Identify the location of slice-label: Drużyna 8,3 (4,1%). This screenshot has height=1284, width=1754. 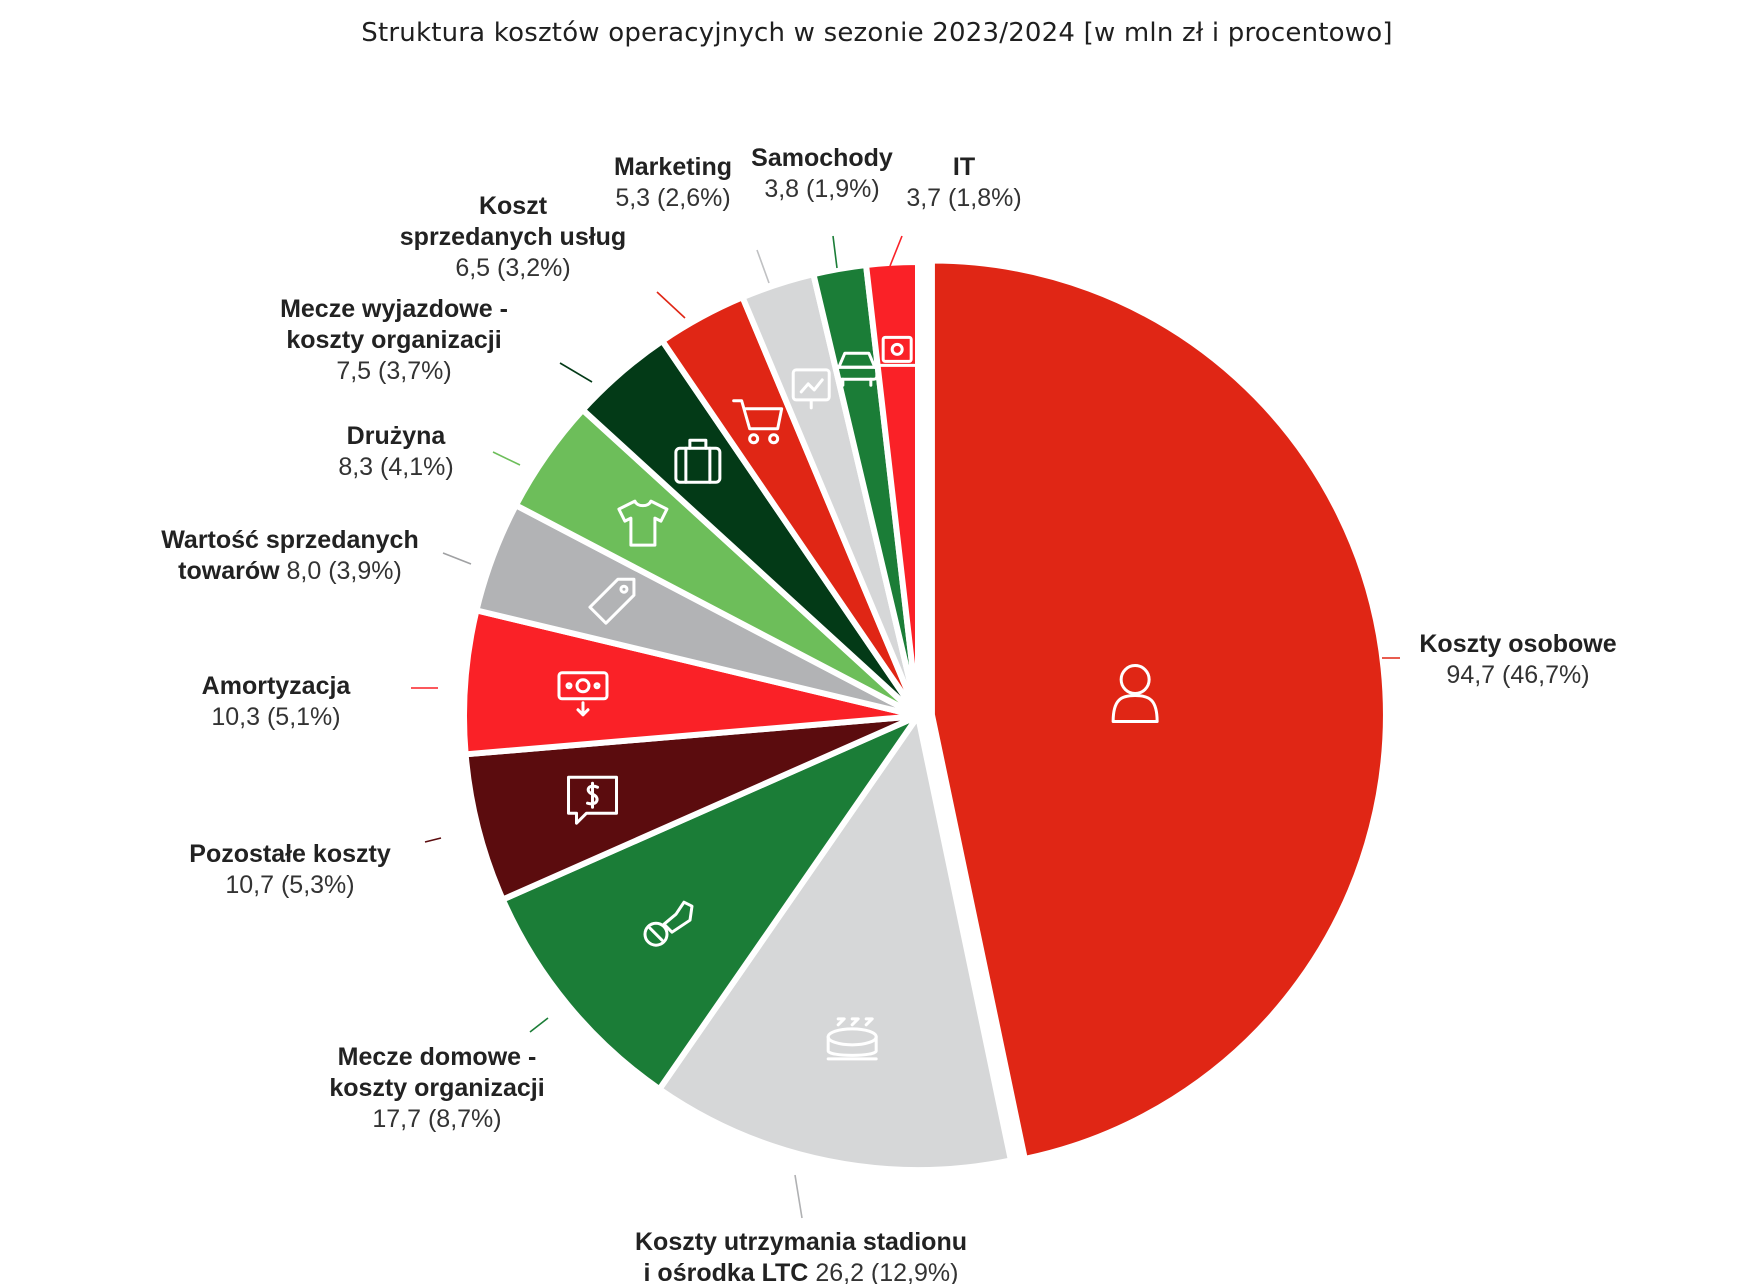
(395, 451).